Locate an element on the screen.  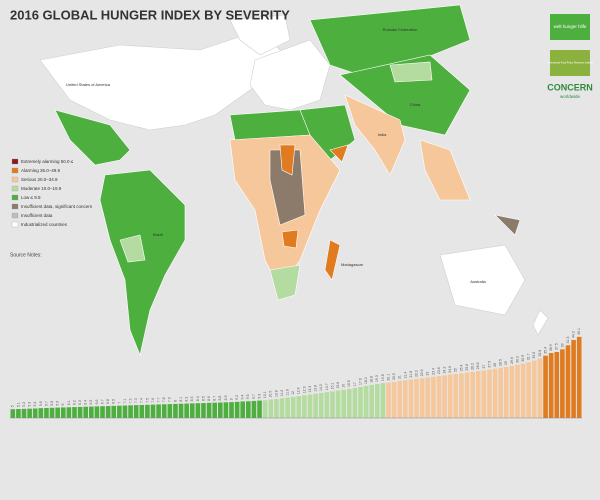
value-label: 12.4 is located at coordinates (299, 390).